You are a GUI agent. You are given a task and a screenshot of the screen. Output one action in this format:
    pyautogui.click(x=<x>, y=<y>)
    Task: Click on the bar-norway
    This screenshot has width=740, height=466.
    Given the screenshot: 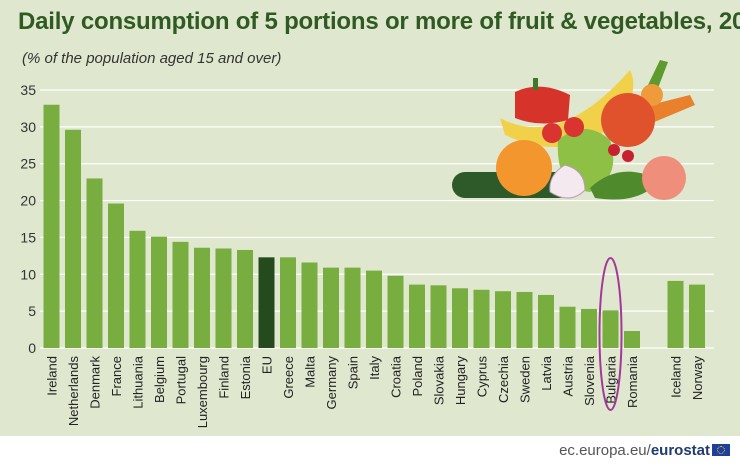 What is the action you would take?
    pyautogui.click(x=697, y=316)
    